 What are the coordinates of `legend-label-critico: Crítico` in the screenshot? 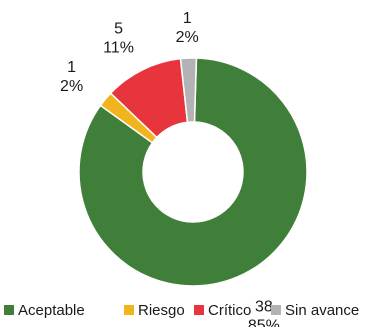 It's located at (229, 310).